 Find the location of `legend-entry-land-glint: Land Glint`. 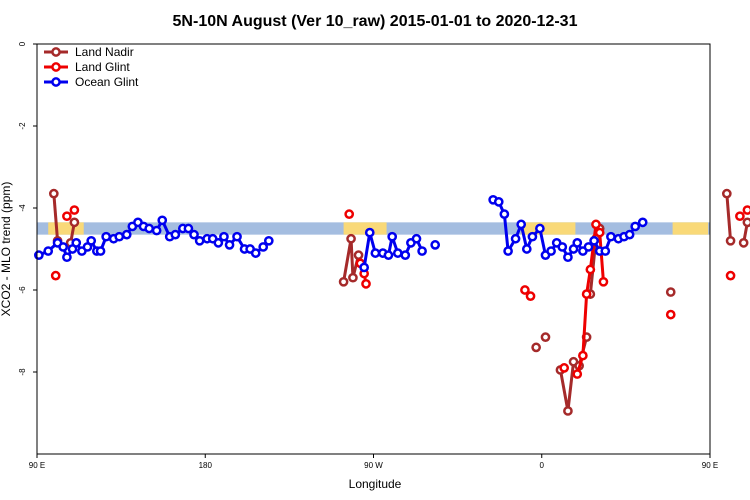

legend-entry-land-glint: Land Glint is located at coordinates (87, 67).